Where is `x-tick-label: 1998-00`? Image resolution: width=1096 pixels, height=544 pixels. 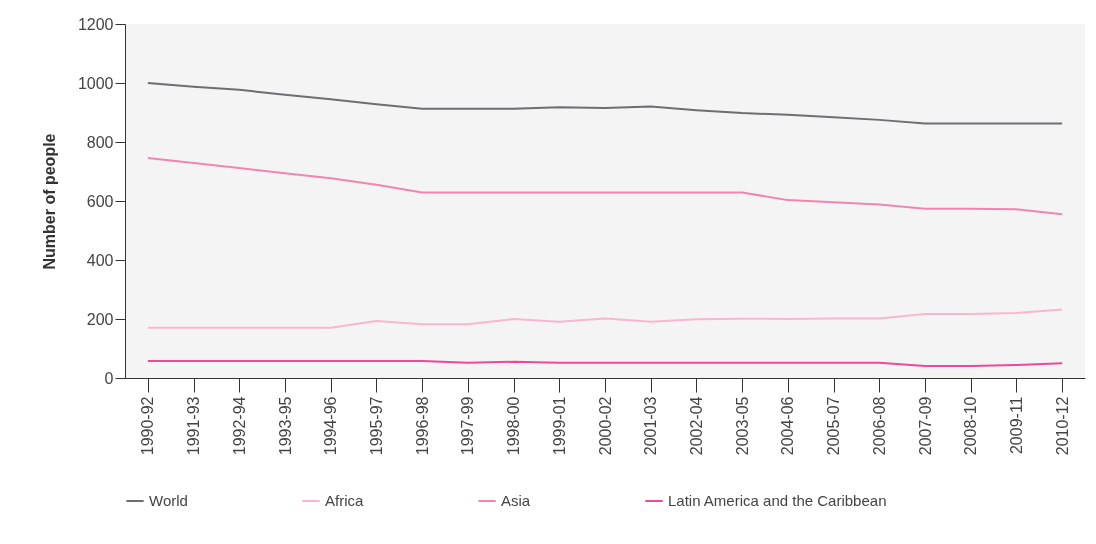
x-tick-label: 1998-00 is located at coordinates (514, 426).